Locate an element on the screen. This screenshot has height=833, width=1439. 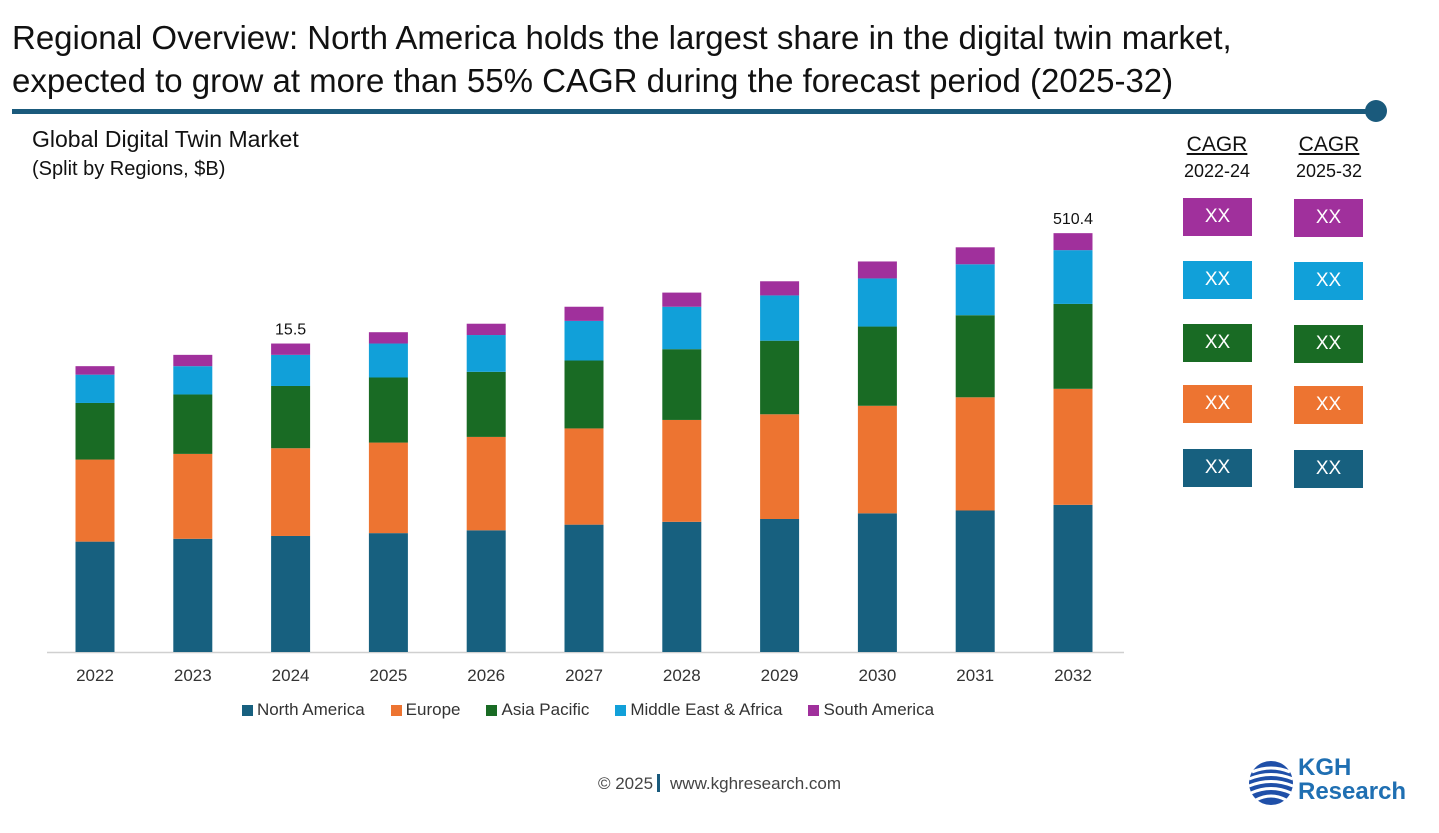
legend-item: South America is located at coordinates (871, 710).